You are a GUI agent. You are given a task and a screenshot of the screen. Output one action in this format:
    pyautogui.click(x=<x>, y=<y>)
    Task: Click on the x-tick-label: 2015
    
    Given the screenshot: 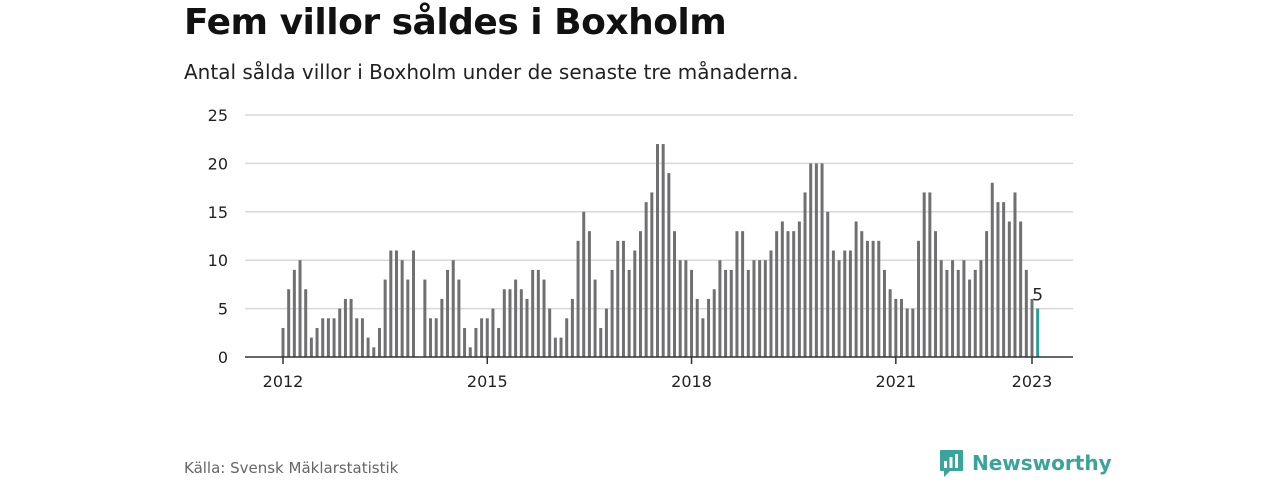 What is the action you would take?
    pyautogui.click(x=487, y=381)
    